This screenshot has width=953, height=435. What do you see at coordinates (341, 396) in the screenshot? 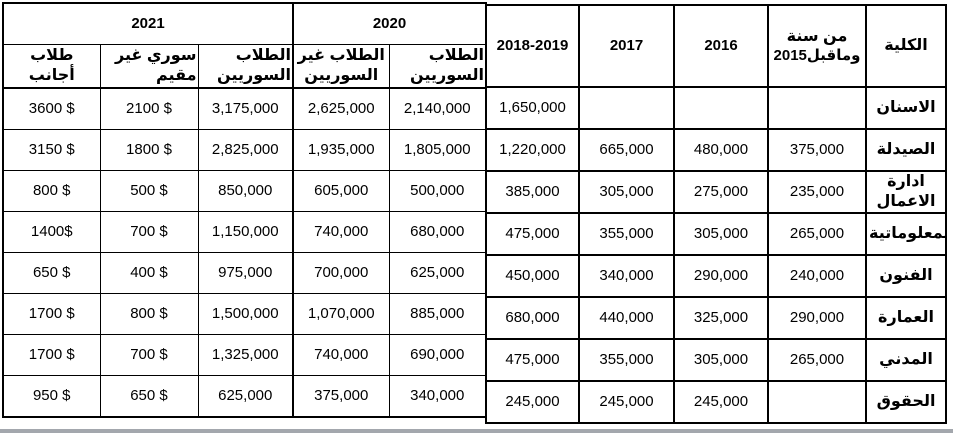
I see `cell-nonsyrian-2020: 375,000` at bounding box center [341, 396].